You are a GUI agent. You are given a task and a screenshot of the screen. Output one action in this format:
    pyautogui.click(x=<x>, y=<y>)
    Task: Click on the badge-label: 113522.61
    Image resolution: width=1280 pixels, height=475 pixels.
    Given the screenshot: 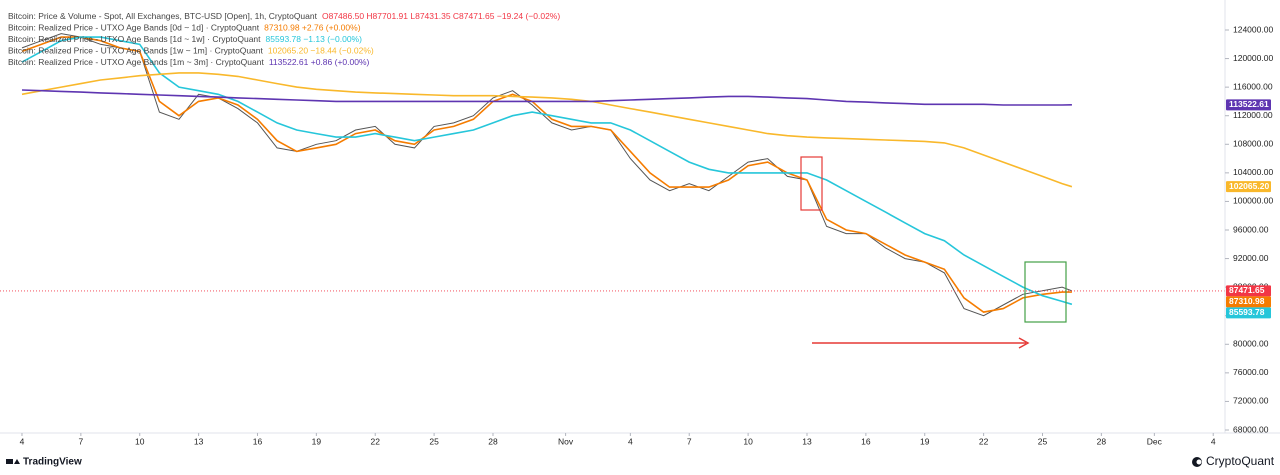 What is the action you would take?
    pyautogui.click(x=1249, y=104)
    